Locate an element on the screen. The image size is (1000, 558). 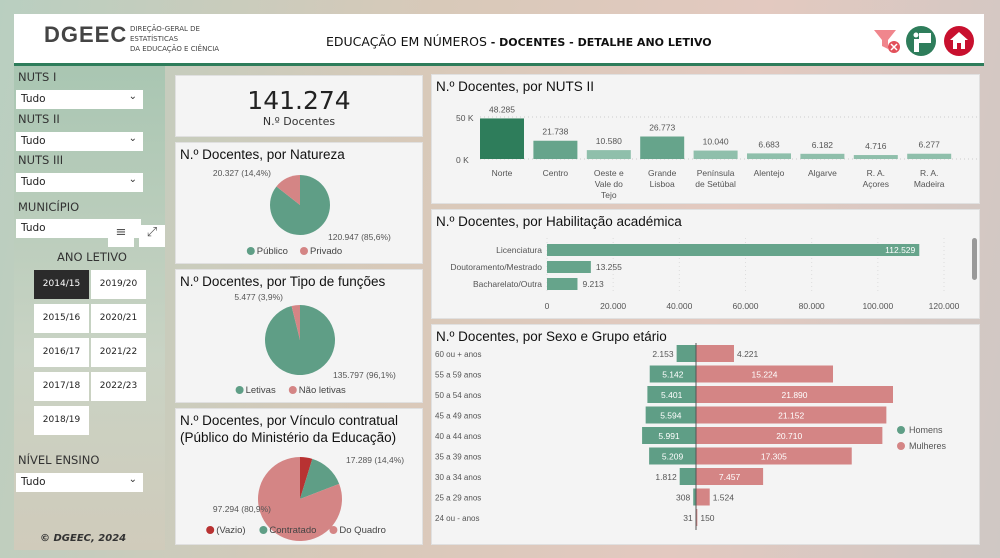
kpi-value: 141.274 is located at coordinates (299, 100).